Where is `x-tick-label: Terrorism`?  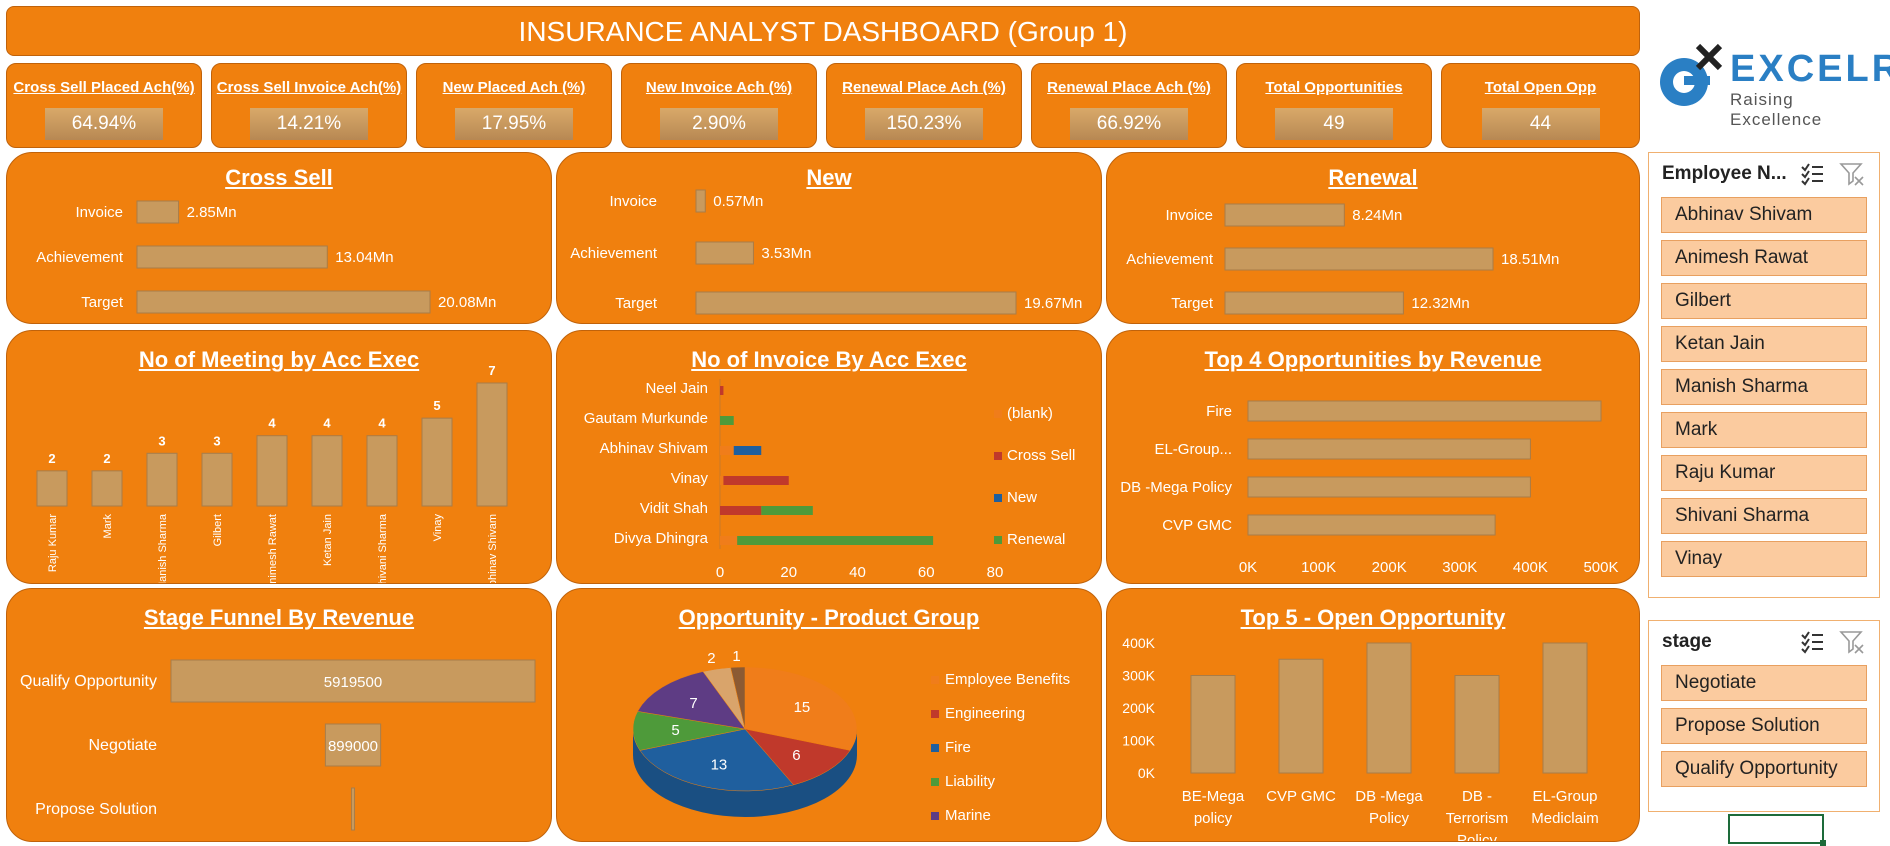 x-tick-label: Terrorism is located at coordinates (1477, 818).